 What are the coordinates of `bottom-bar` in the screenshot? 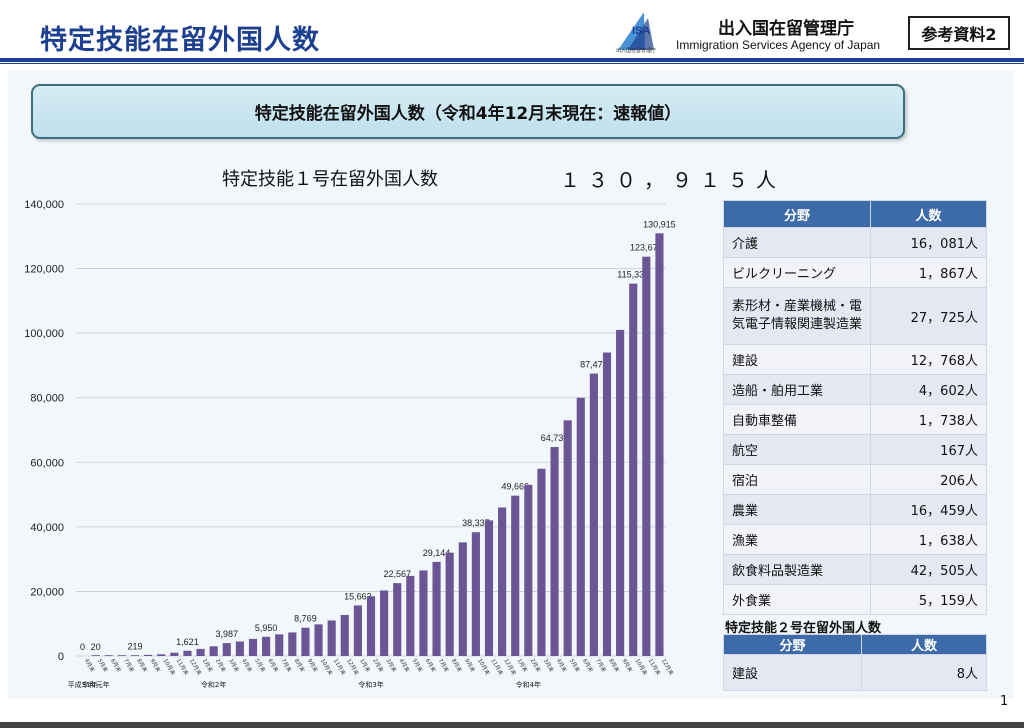 It's located at (512, 725).